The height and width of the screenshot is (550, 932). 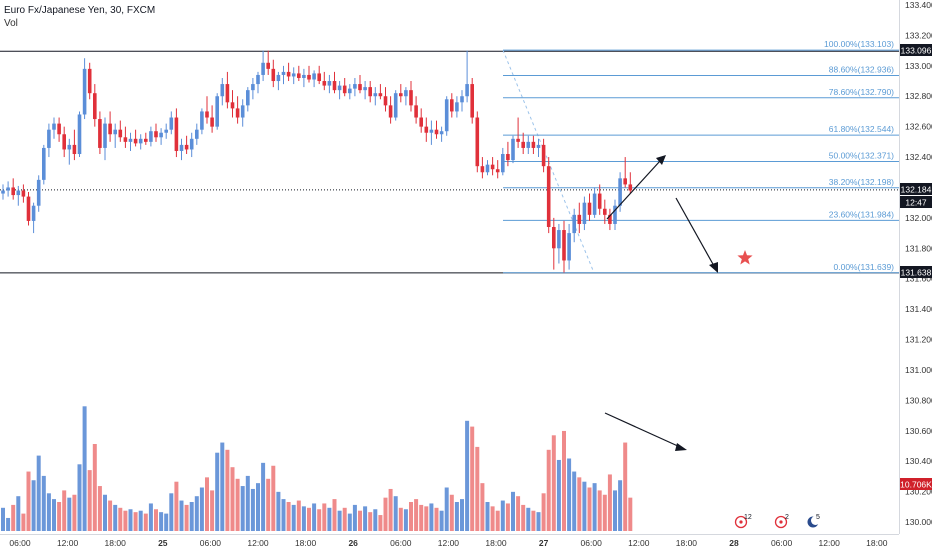 I want to click on annotations, so click(x=678, y=303).